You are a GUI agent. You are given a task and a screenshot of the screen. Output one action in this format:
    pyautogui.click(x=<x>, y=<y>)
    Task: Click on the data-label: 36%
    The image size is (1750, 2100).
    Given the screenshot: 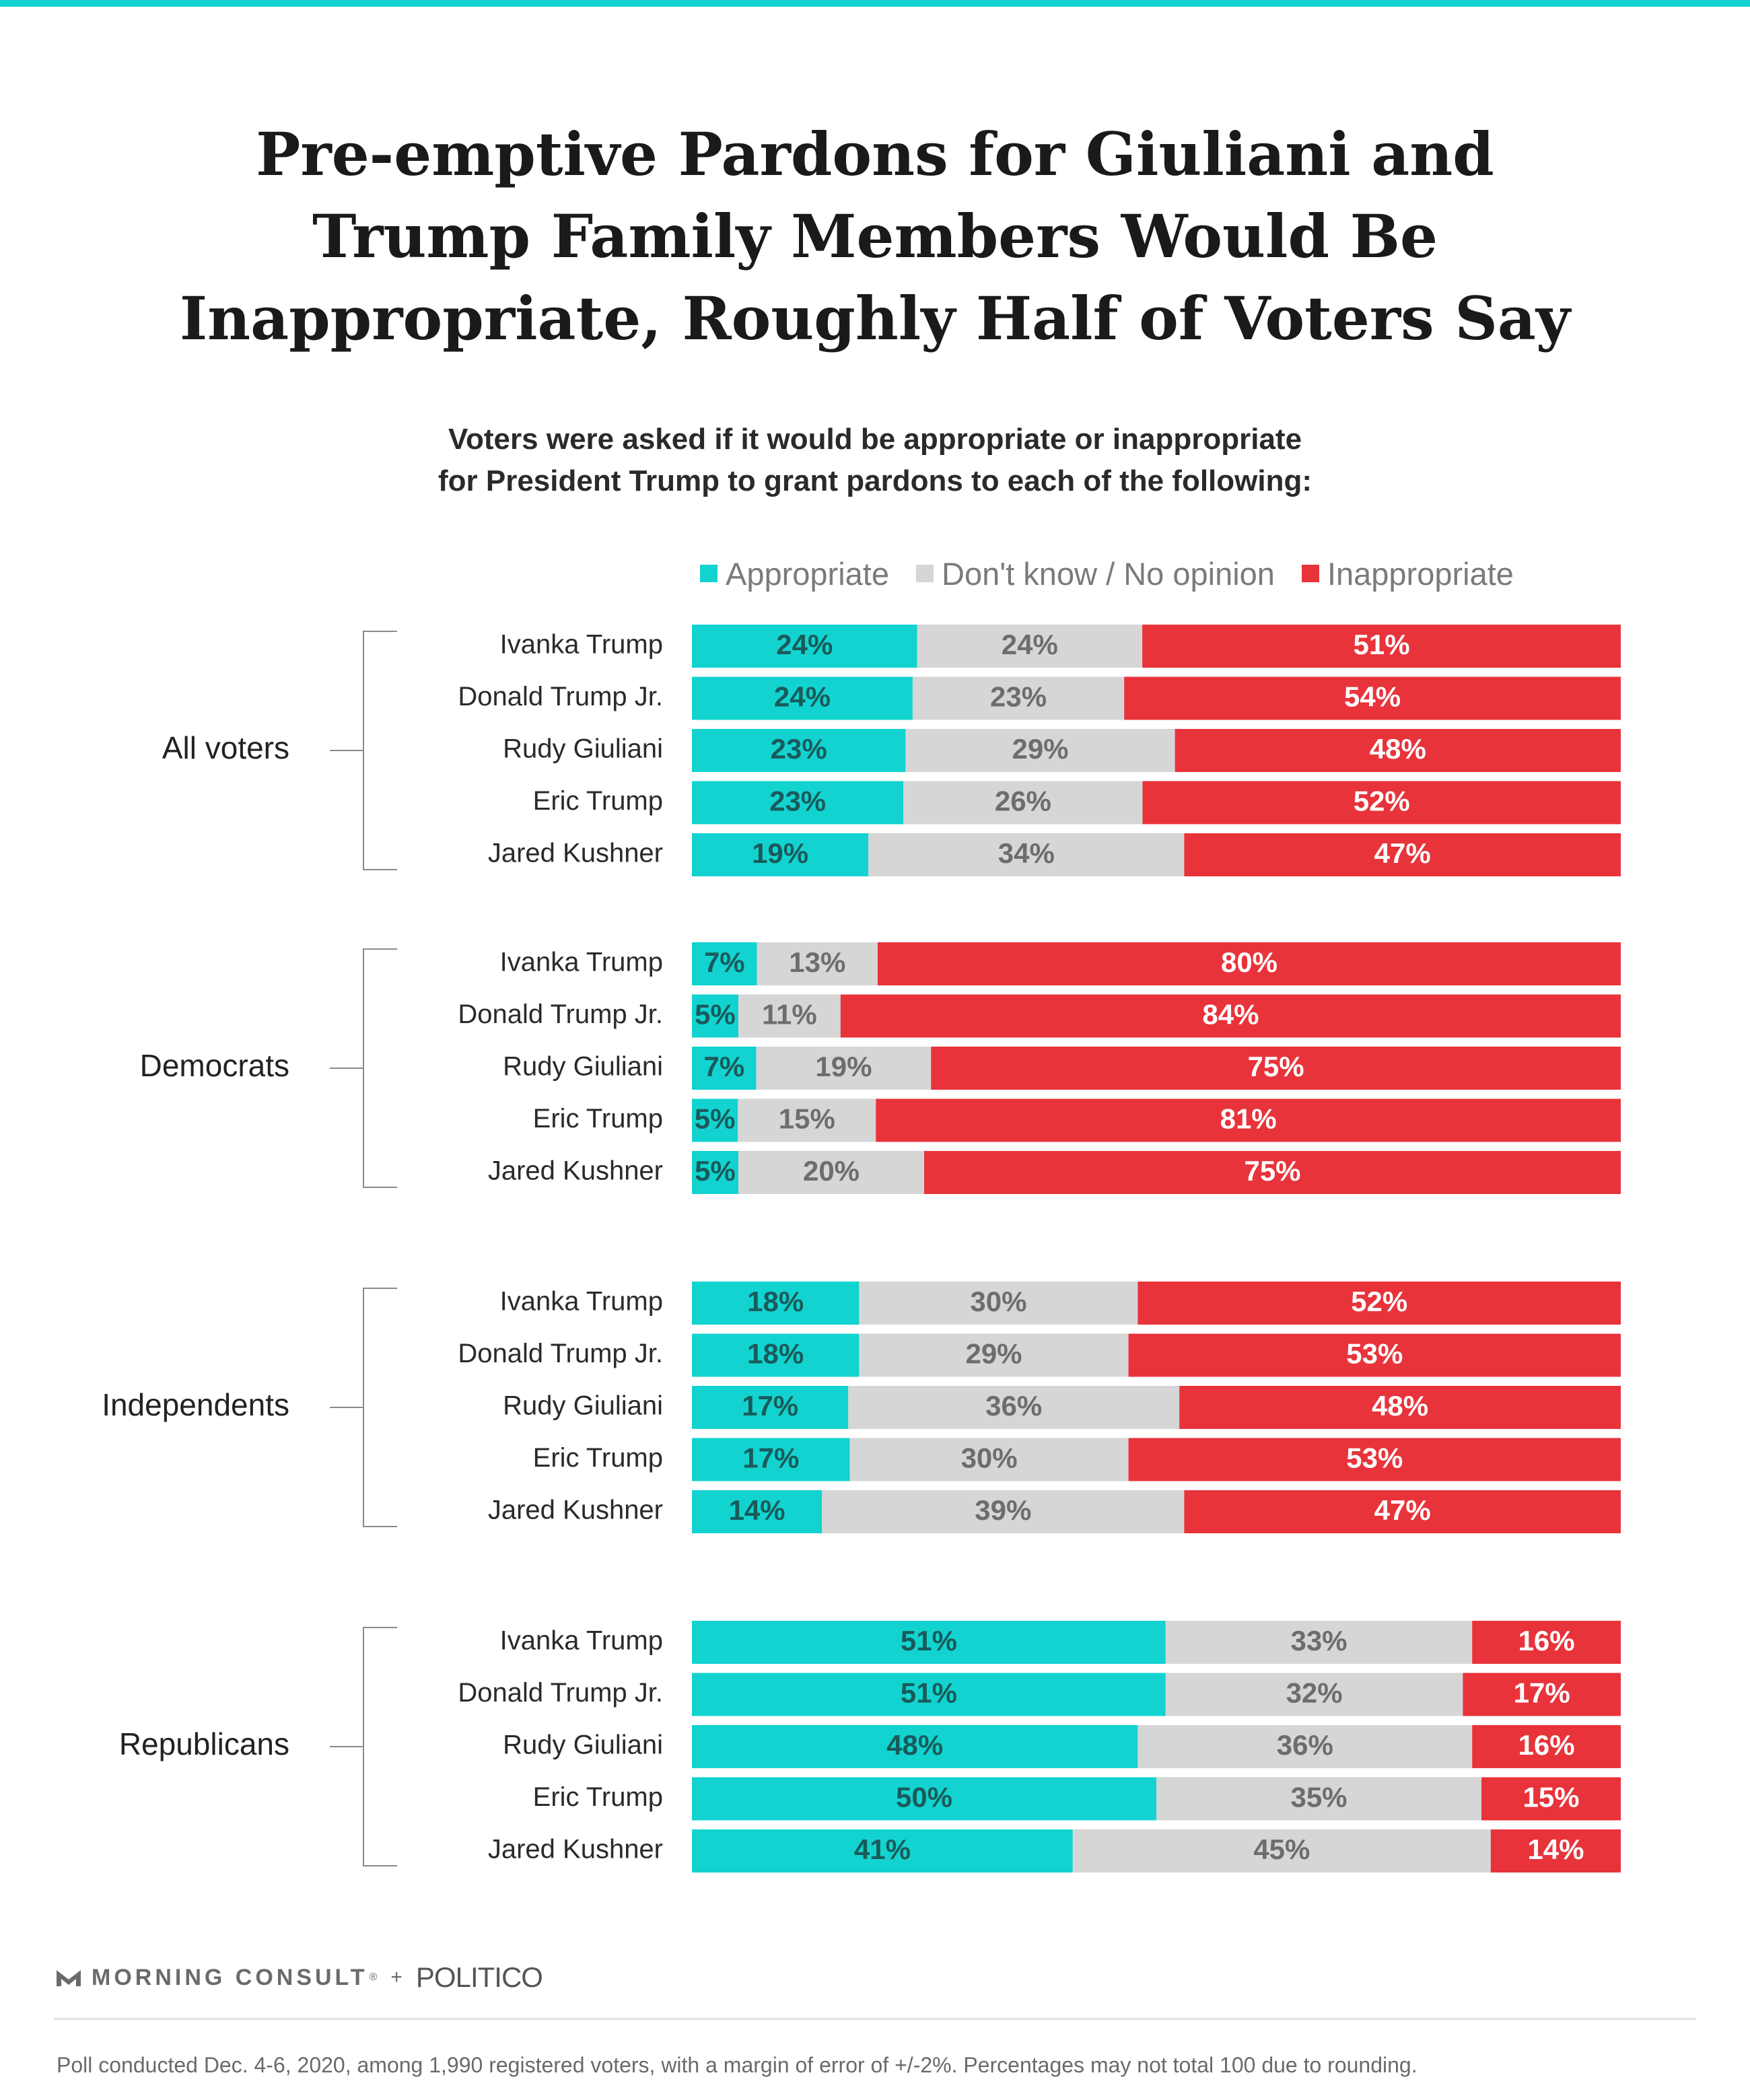 What is the action you would take?
    pyautogui.click(x=1305, y=1745)
    